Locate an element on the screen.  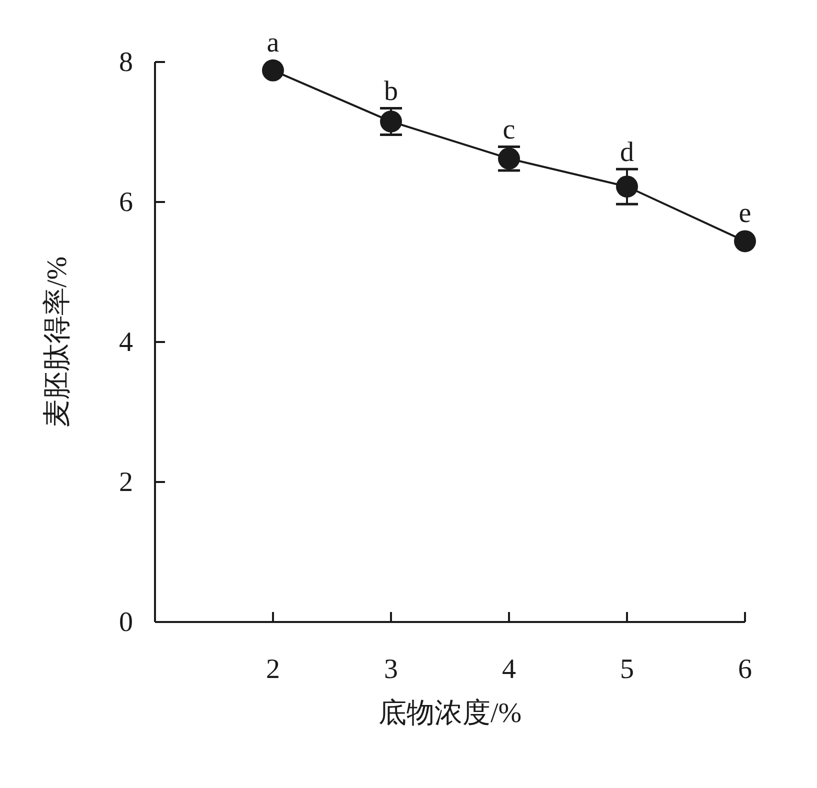
y-tick-label: 0 is located at coordinates (126, 622).